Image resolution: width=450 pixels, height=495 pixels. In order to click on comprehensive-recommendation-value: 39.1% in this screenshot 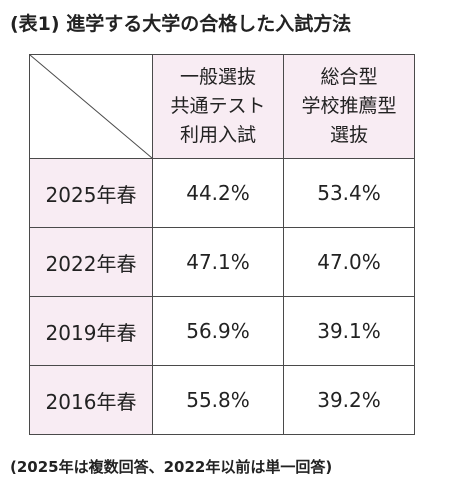, I will do `click(349, 331)`.